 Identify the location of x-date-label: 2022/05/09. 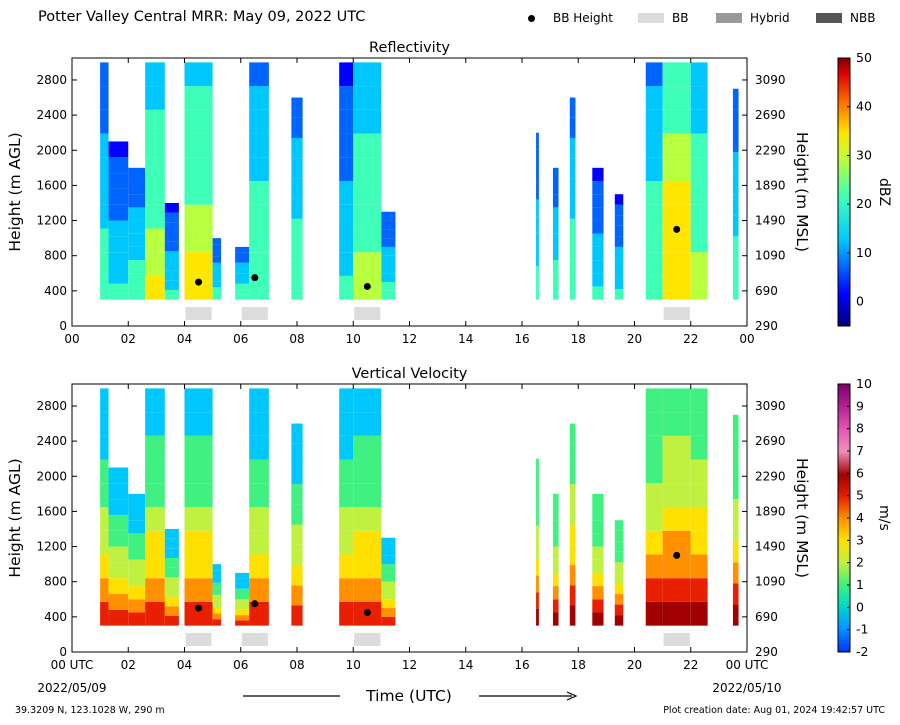
(71, 688).